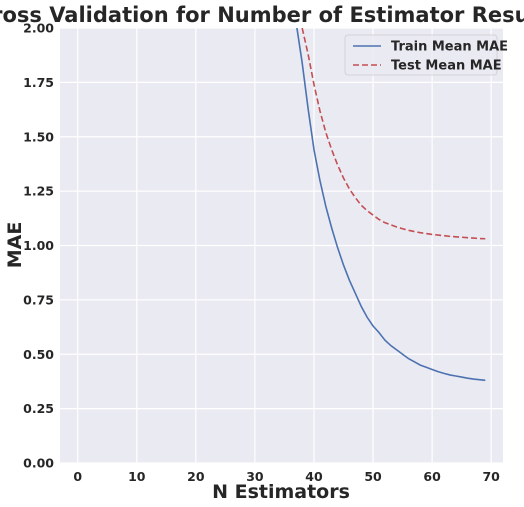  Describe the element at coordinates (38, 354) in the screenshot. I see `y-tick-label: 0.50` at that location.